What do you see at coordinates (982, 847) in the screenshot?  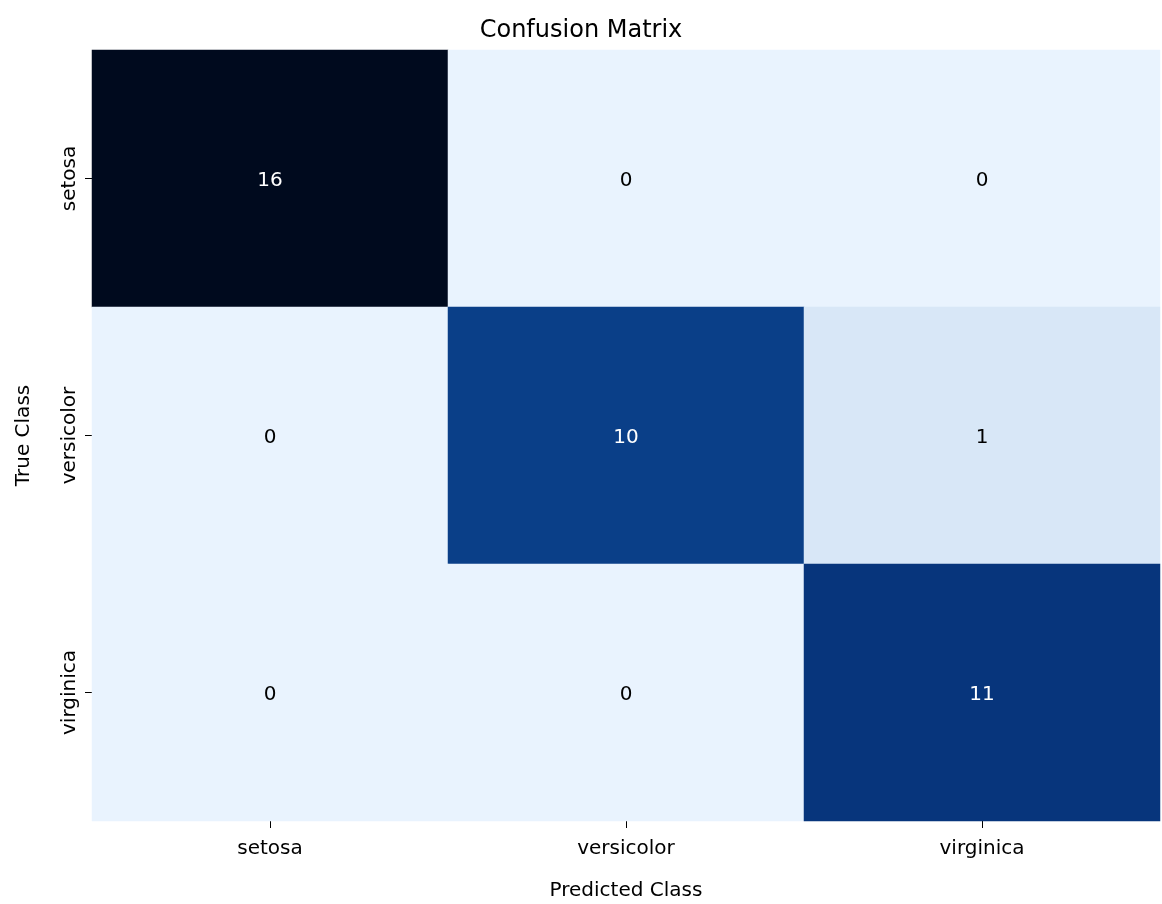 I see `x-tick-label: virginica` at bounding box center [982, 847].